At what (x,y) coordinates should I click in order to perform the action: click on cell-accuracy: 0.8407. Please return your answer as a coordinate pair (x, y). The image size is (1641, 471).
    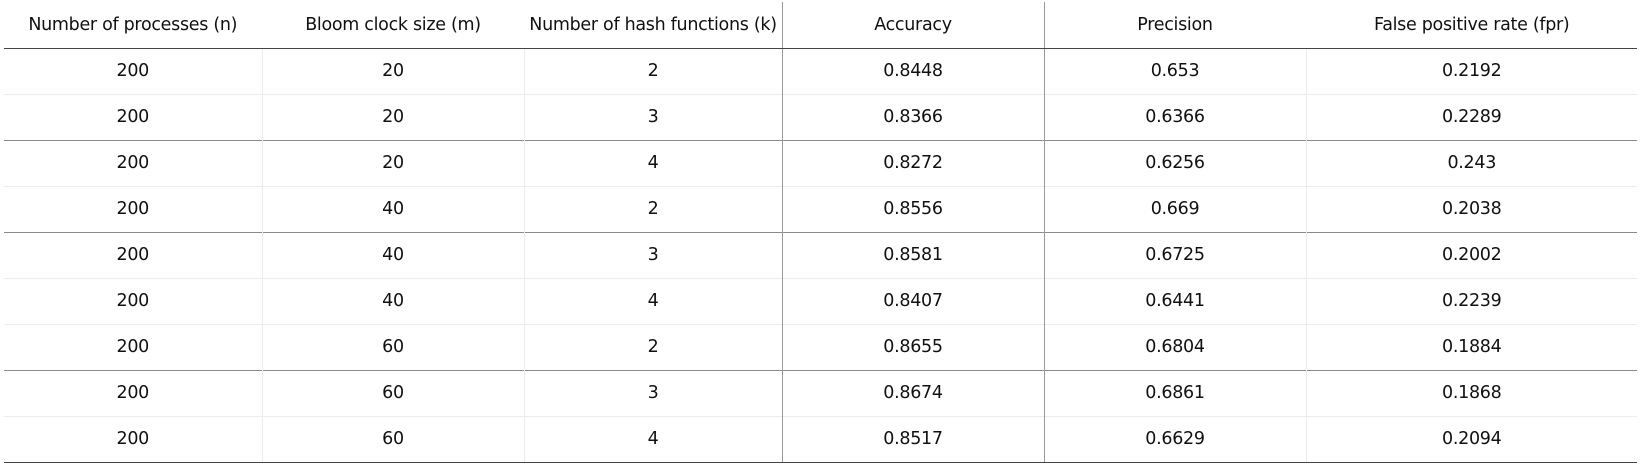
    Looking at the image, I should click on (912, 300).